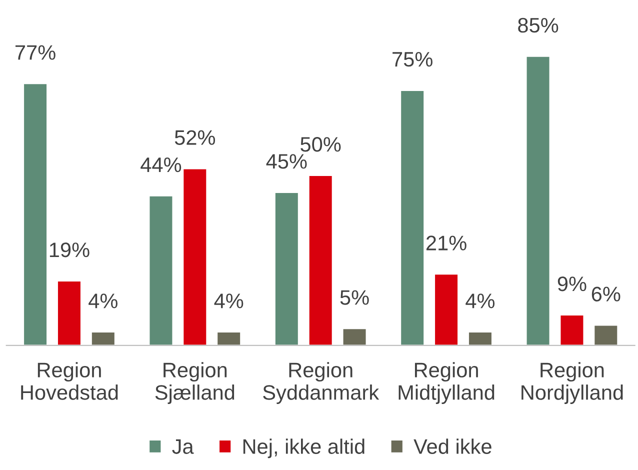  What do you see at coordinates (36, 52) in the screenshot?
I see `data-label: 77%` at bounding box center [36, 52].